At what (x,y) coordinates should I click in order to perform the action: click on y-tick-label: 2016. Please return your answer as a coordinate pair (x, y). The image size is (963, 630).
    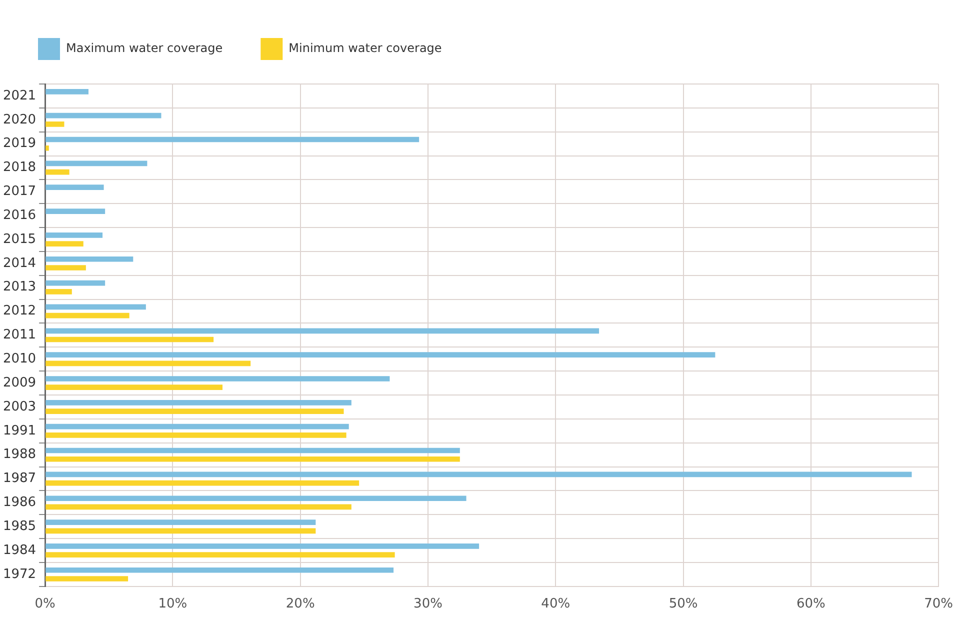
    Looking at the image, I should click on (19, 215).